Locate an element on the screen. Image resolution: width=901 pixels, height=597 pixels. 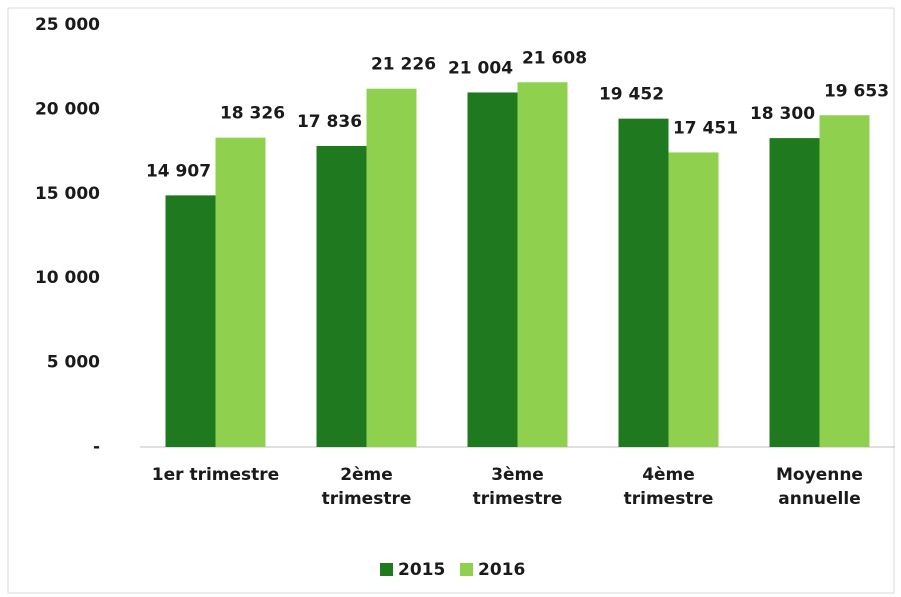
y-tick-label: 20 000 is located at coordinates (67, 109).